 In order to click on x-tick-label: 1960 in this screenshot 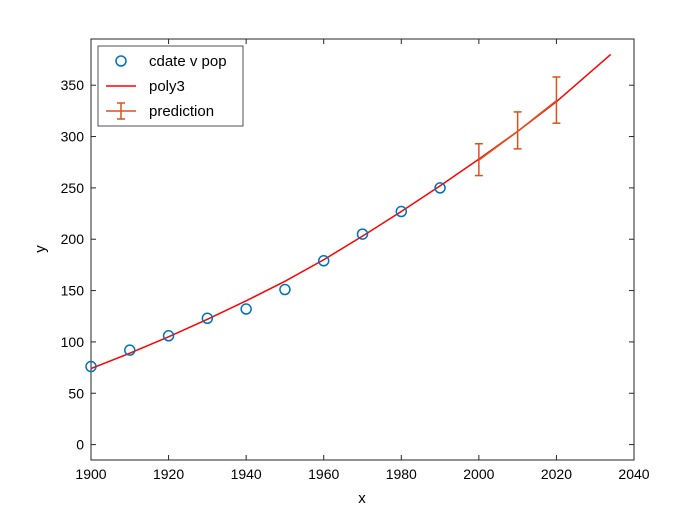, I will do `click(323, 474)`.